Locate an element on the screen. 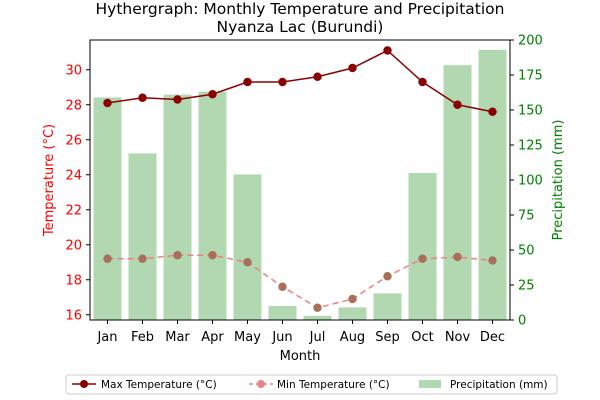 This screenshot has width=600, height=400. month-tick-label: Mar is located at coordinates (177, 337).